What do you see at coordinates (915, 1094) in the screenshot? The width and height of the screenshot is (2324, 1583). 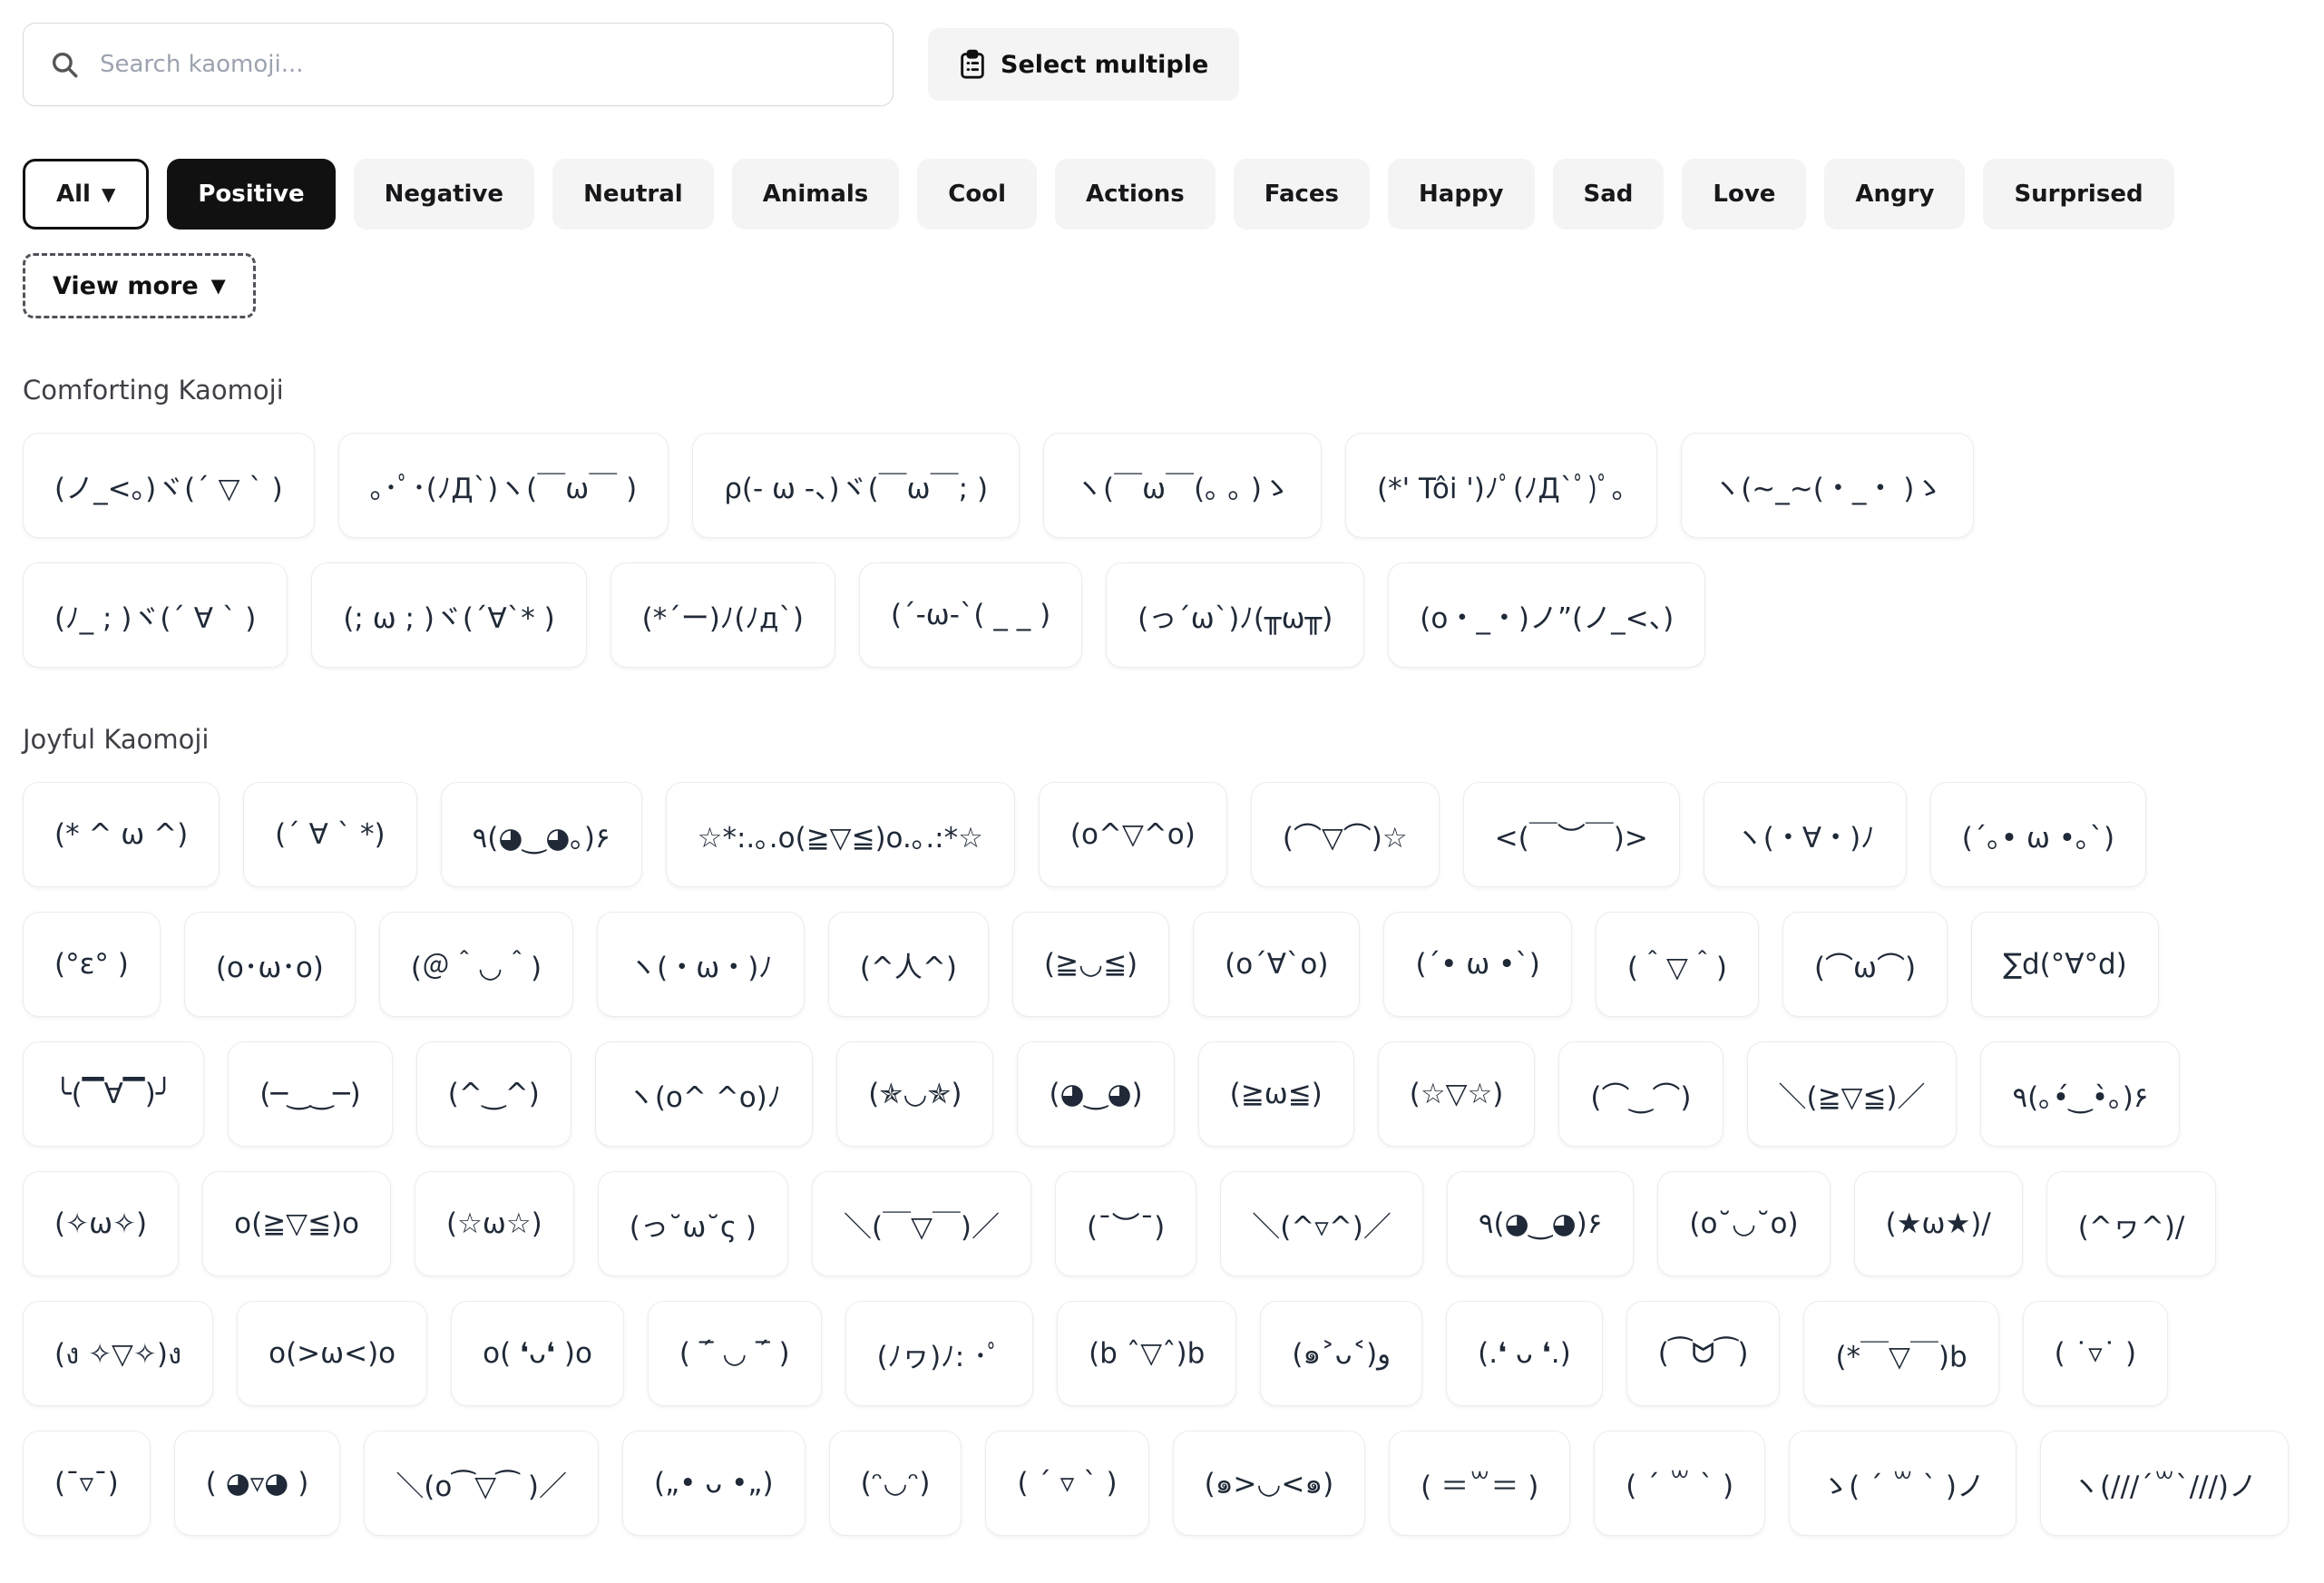 I see `kaomoji-card: (✯◡✯)` at bounding box center [915, 1094].